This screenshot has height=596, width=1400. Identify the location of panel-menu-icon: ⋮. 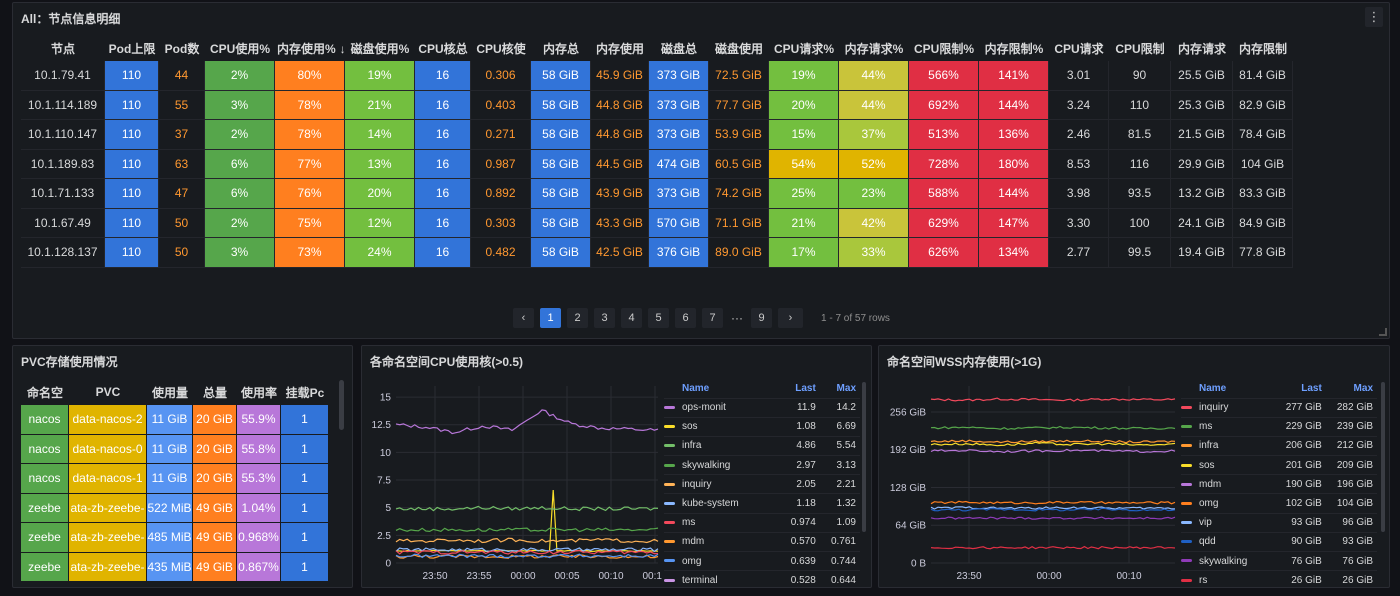
(1374, 17).